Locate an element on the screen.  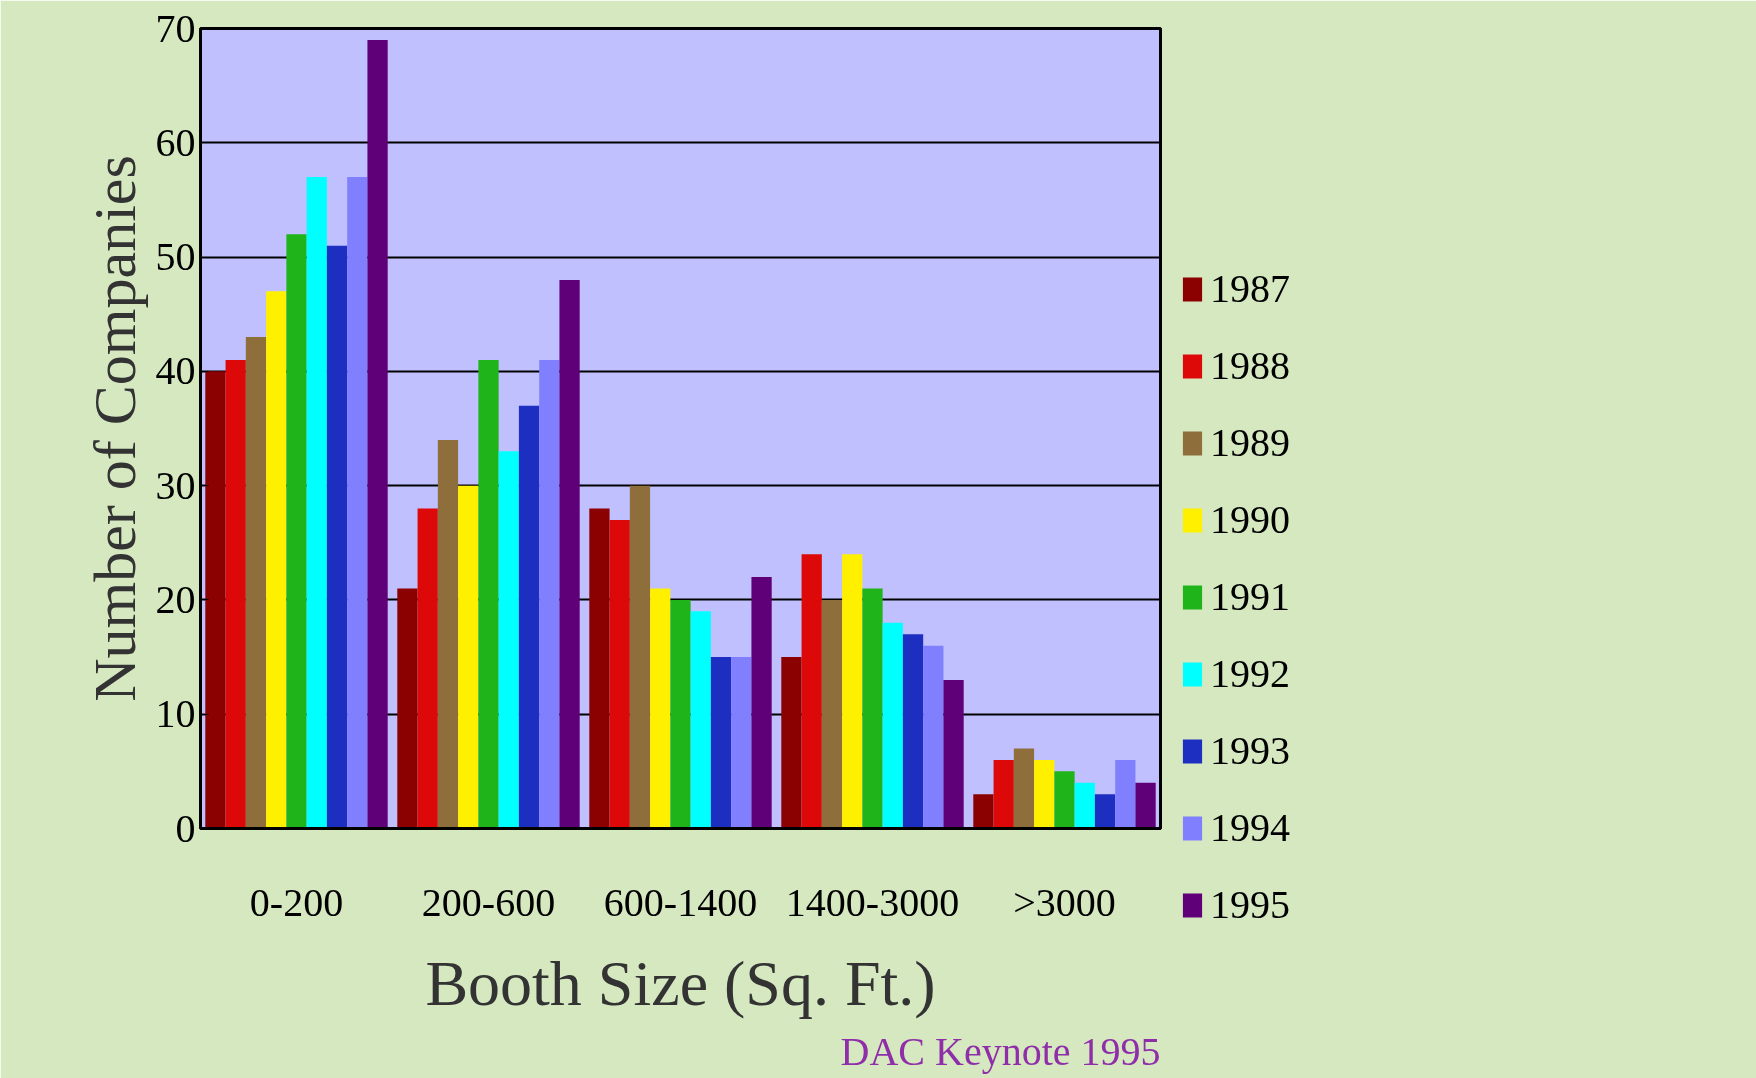
x-tick-label: >3000 is located at coordinates (1064, 902).